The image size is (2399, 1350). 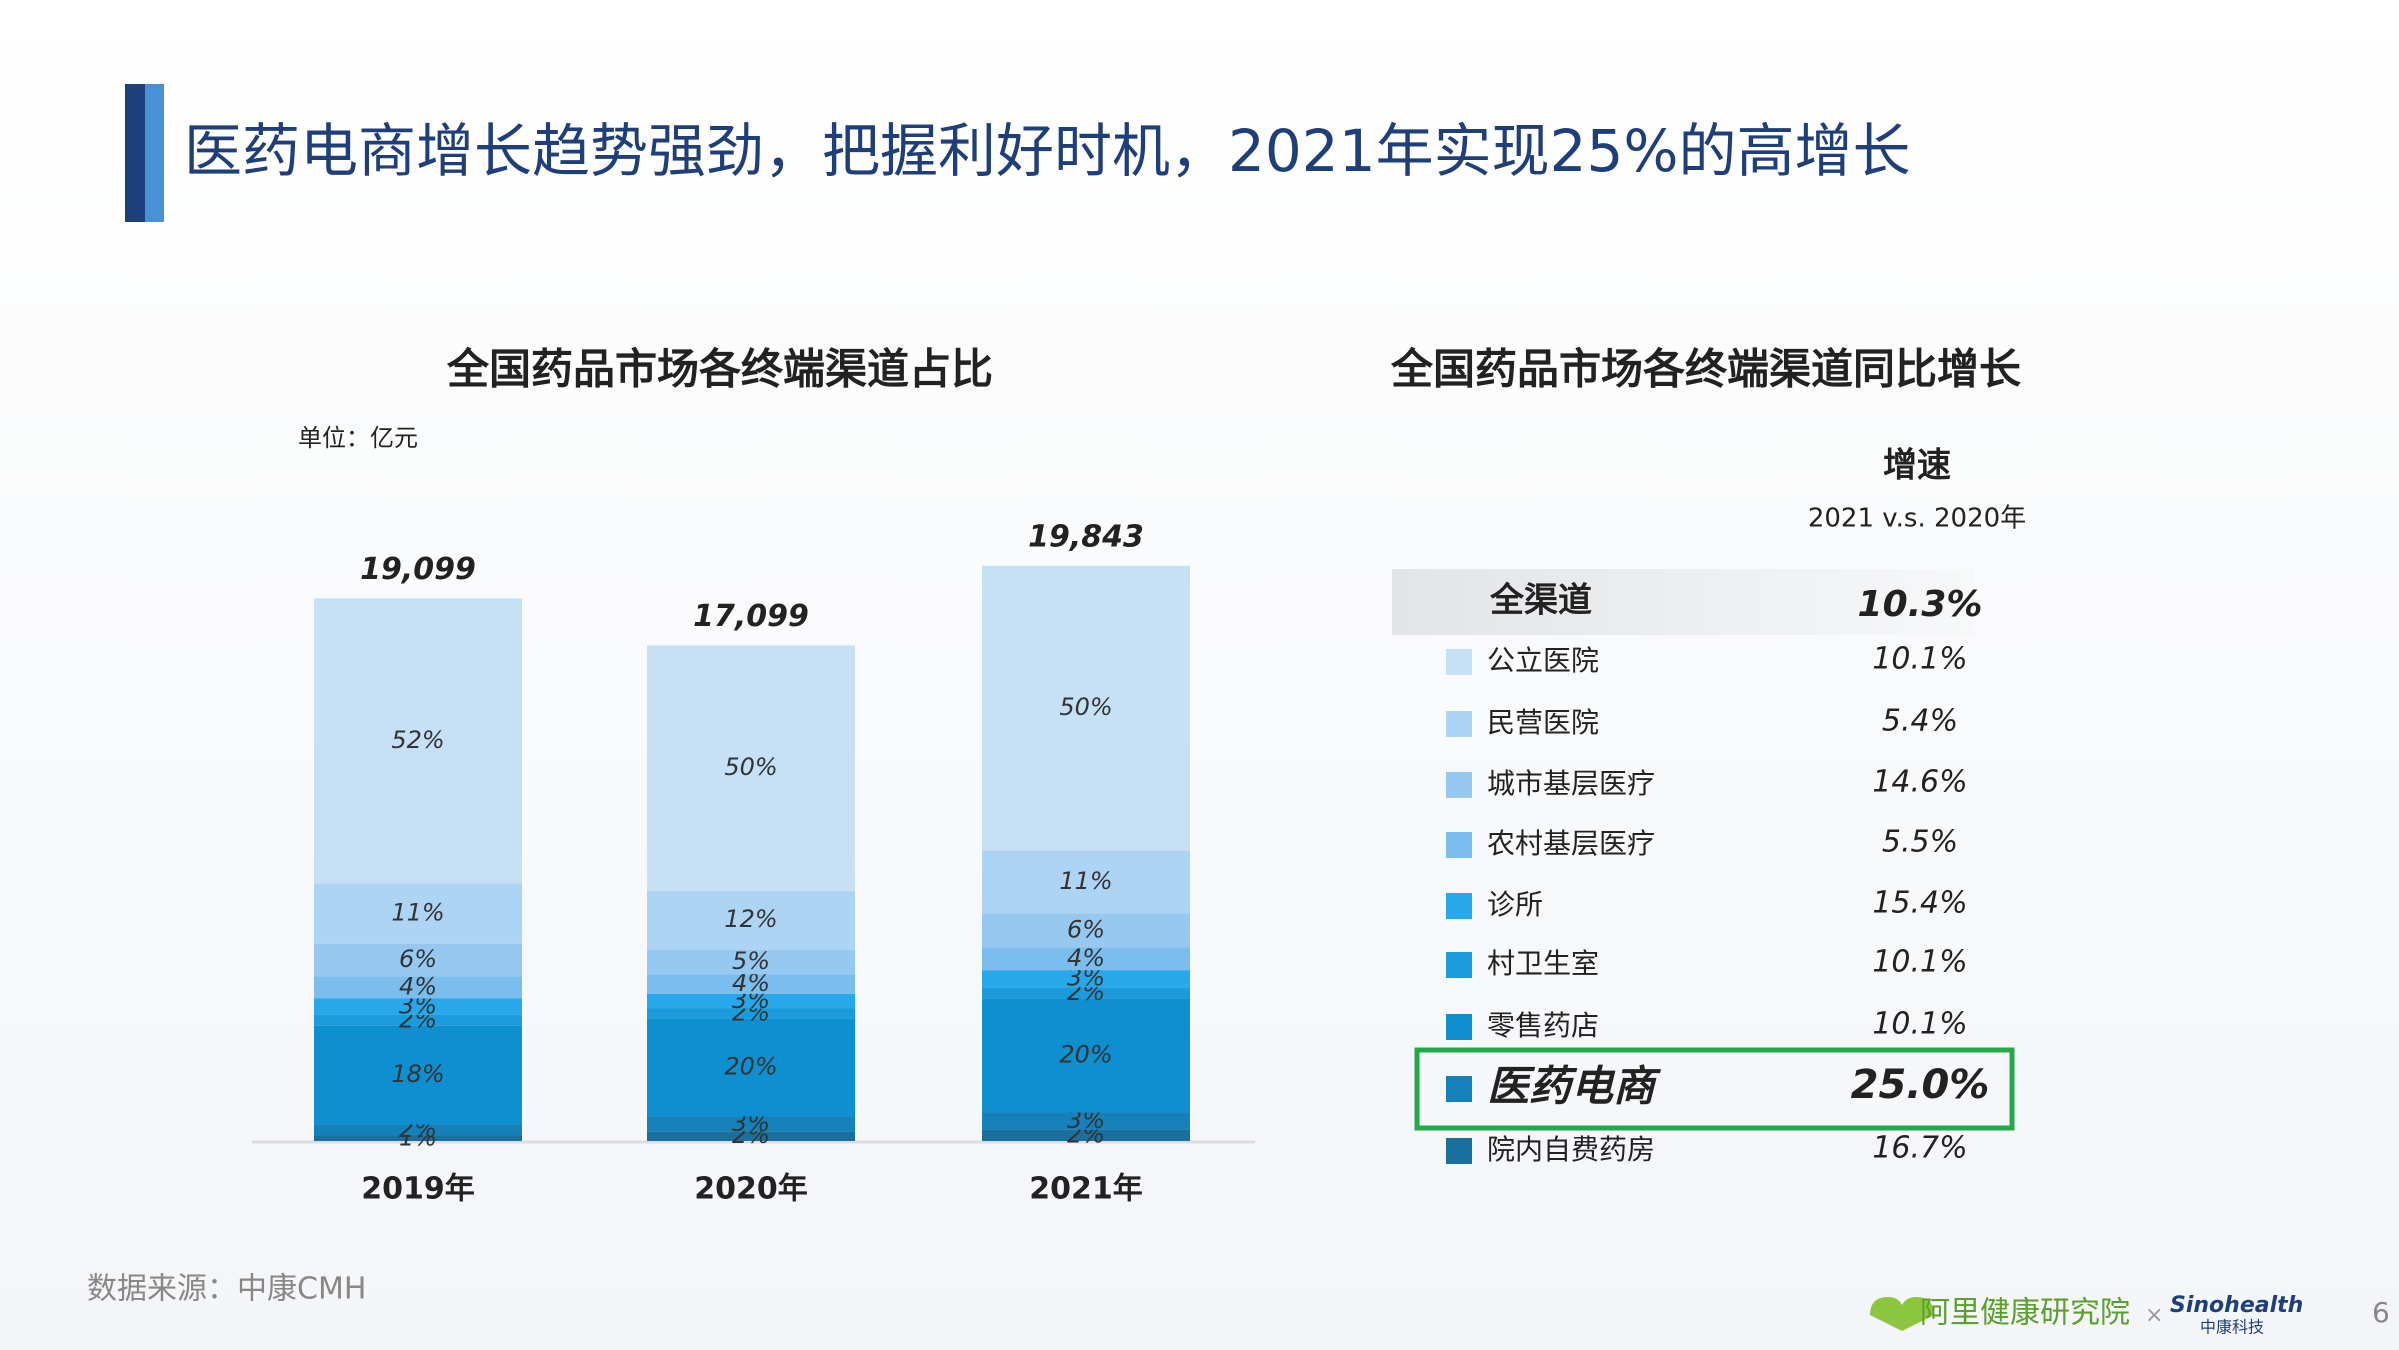 I want to click on table-header: 增速, so click(x=1917, y=466).